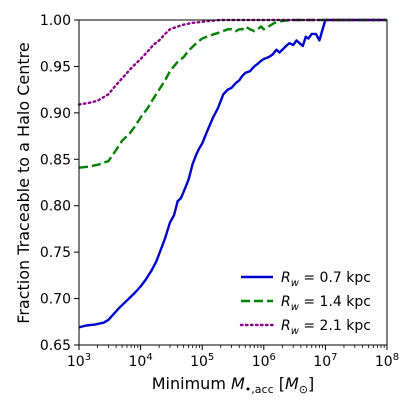 The width and height of the screenshot is (415, 415). I want to click on legend-label-3: Rw = 2.1 kpc, so click(326, 327).